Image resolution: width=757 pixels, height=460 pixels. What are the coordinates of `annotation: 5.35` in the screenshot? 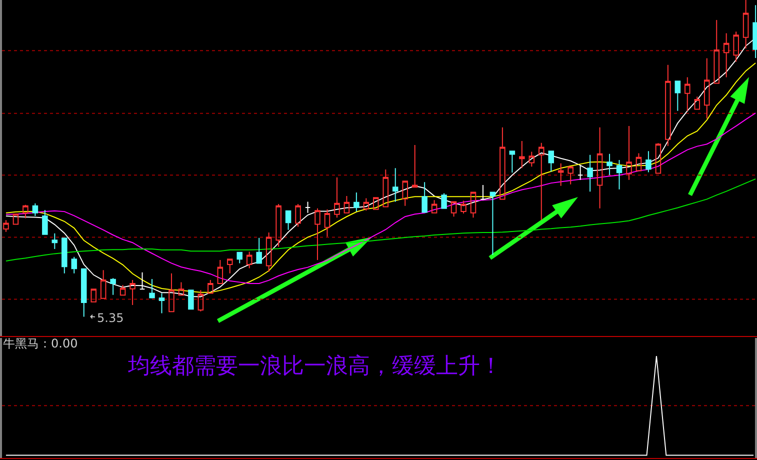 It's located at (110, 318).